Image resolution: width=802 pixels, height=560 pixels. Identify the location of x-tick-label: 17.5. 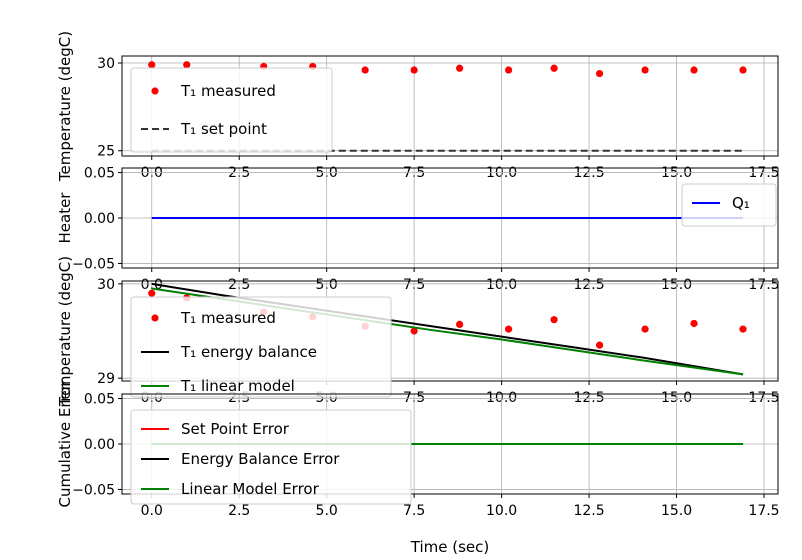
(763, 511).